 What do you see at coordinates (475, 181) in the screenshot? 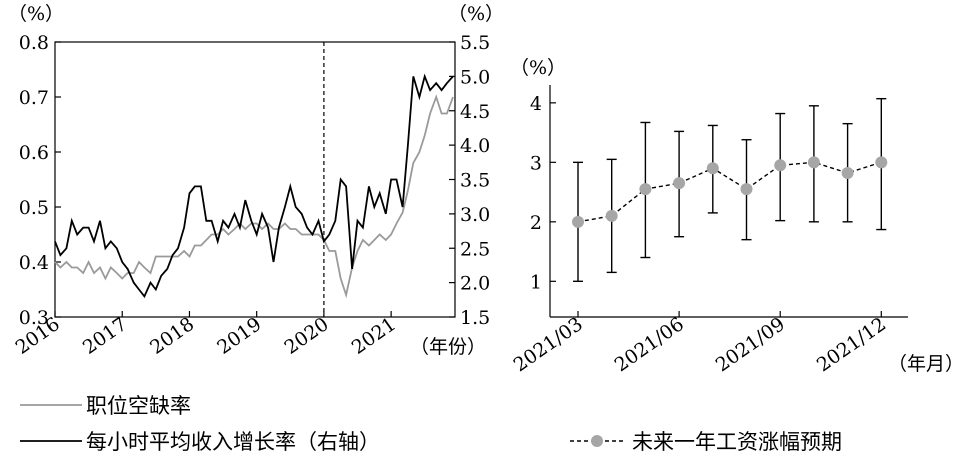
I see `right-y-tick-label: 3.5` at bounding box center [475, 181].